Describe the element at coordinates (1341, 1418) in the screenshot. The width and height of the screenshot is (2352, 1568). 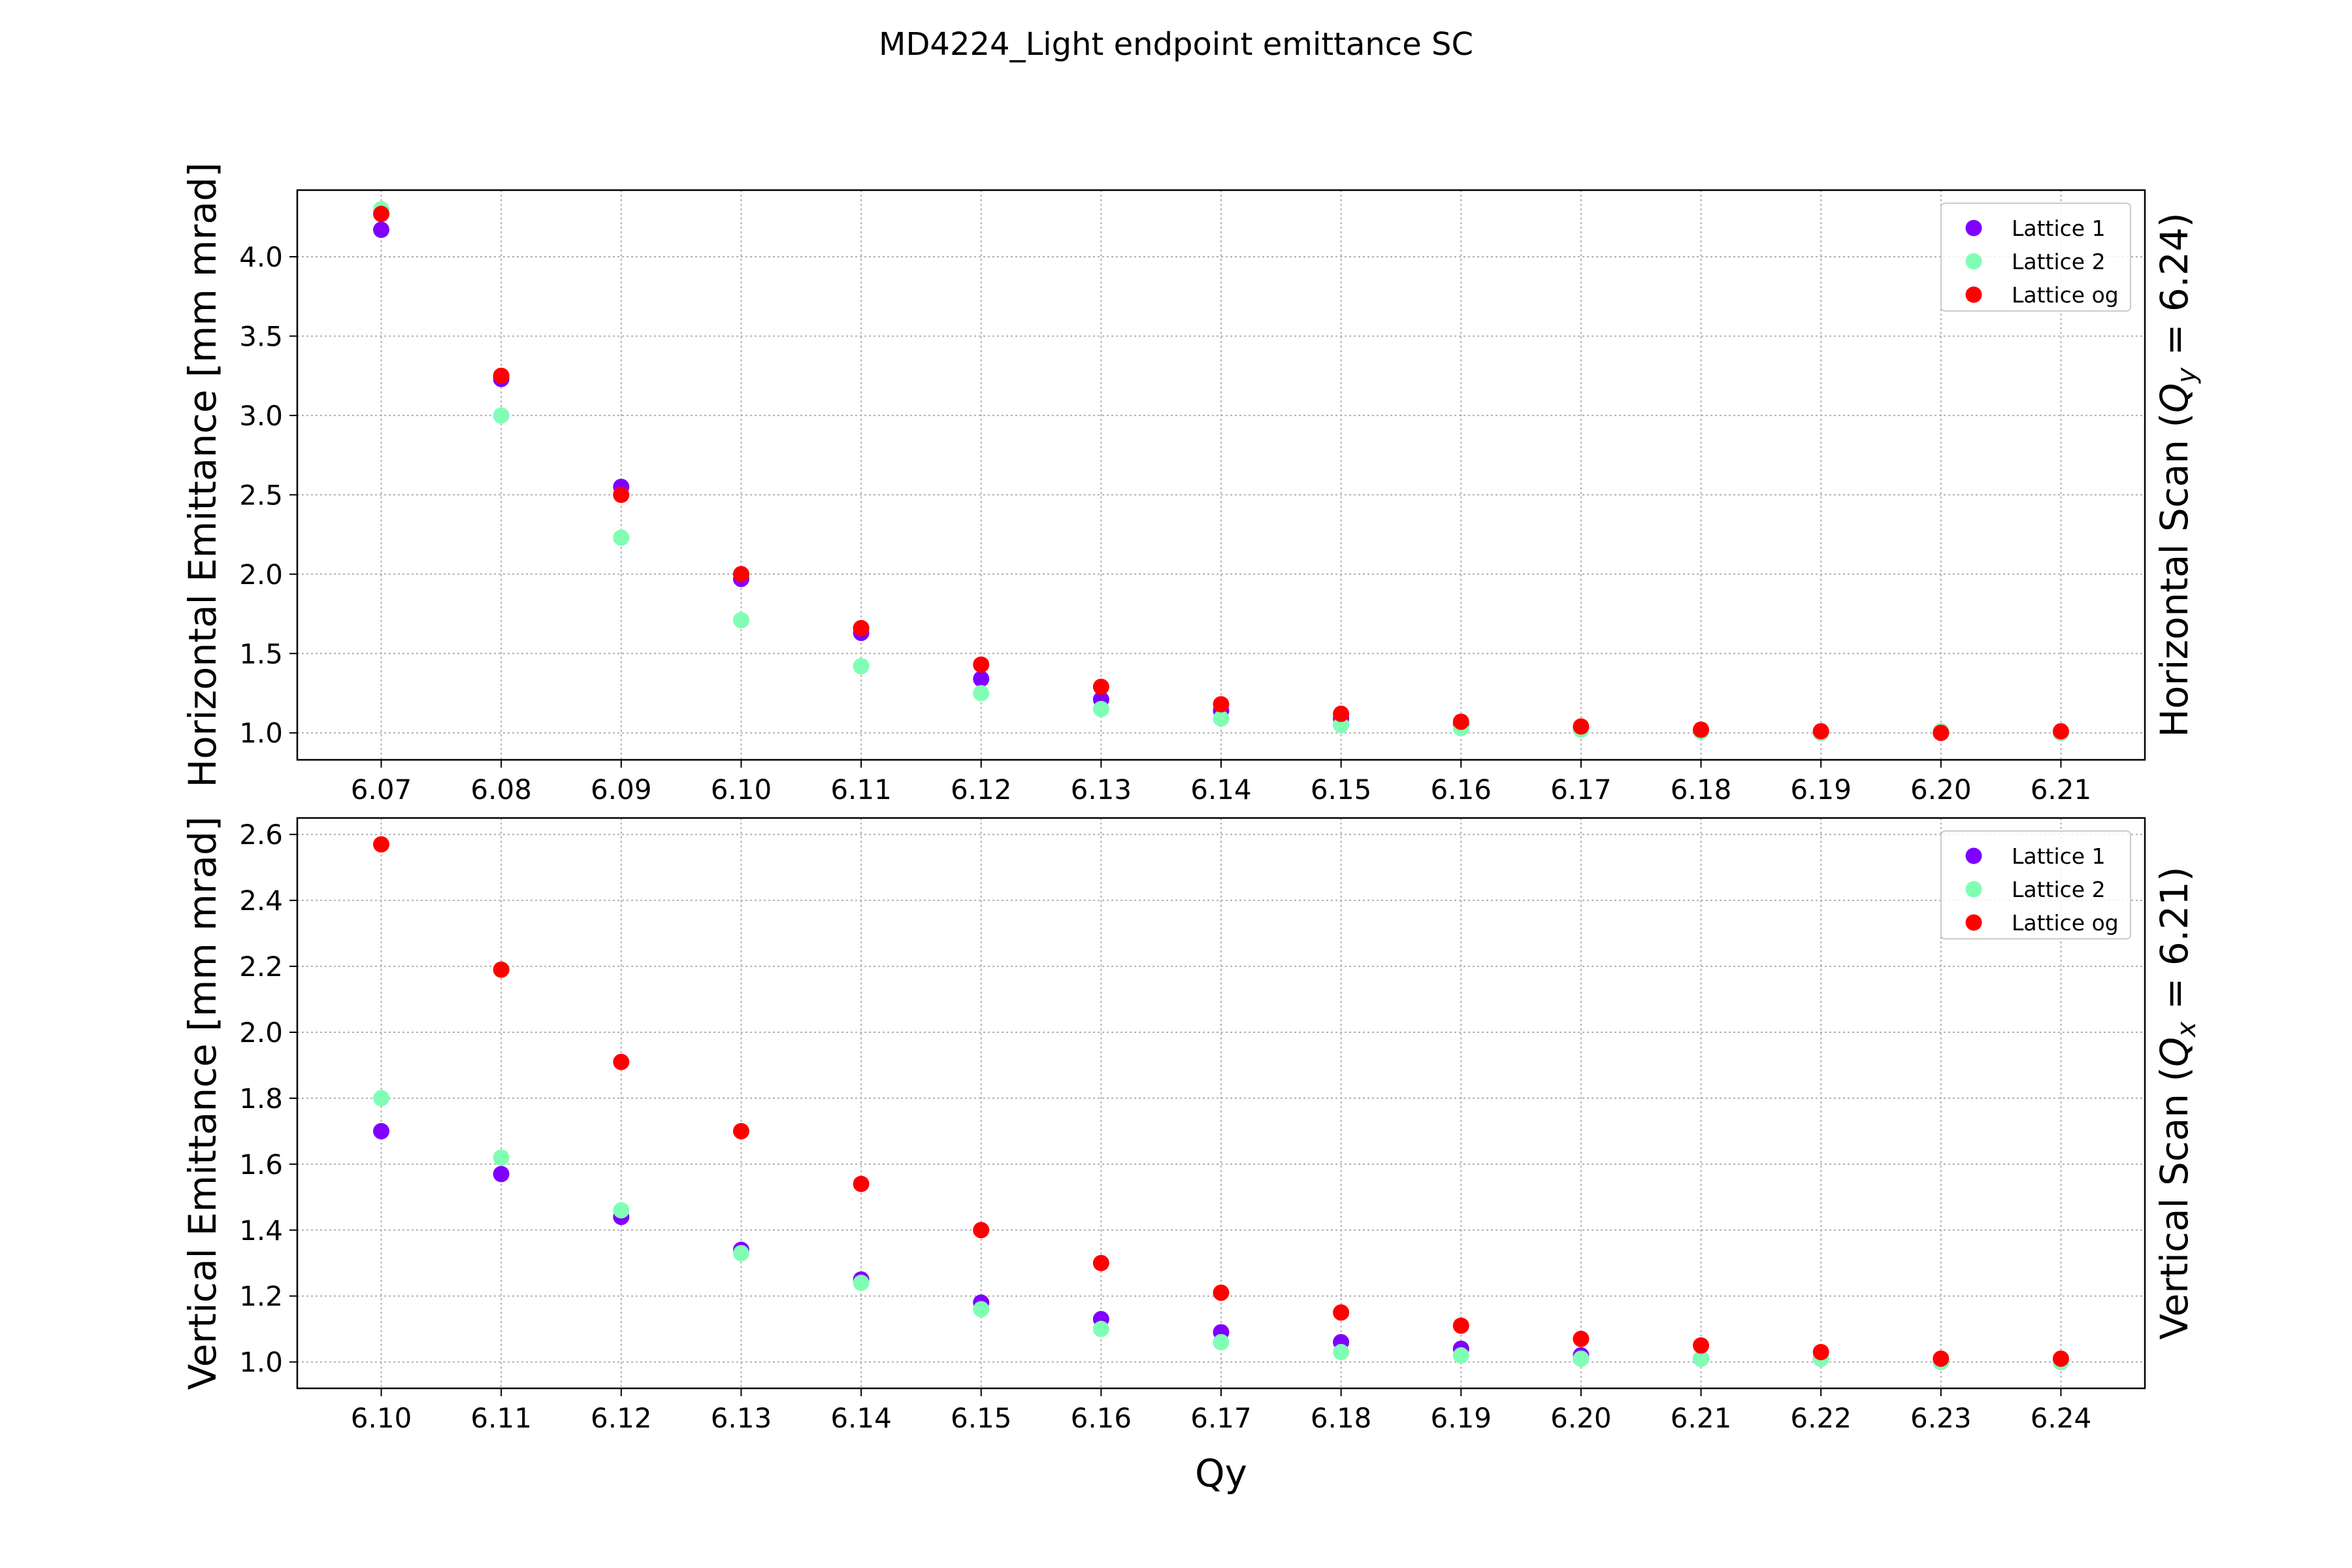
I see `x-tick-label: 6.18` at that location.